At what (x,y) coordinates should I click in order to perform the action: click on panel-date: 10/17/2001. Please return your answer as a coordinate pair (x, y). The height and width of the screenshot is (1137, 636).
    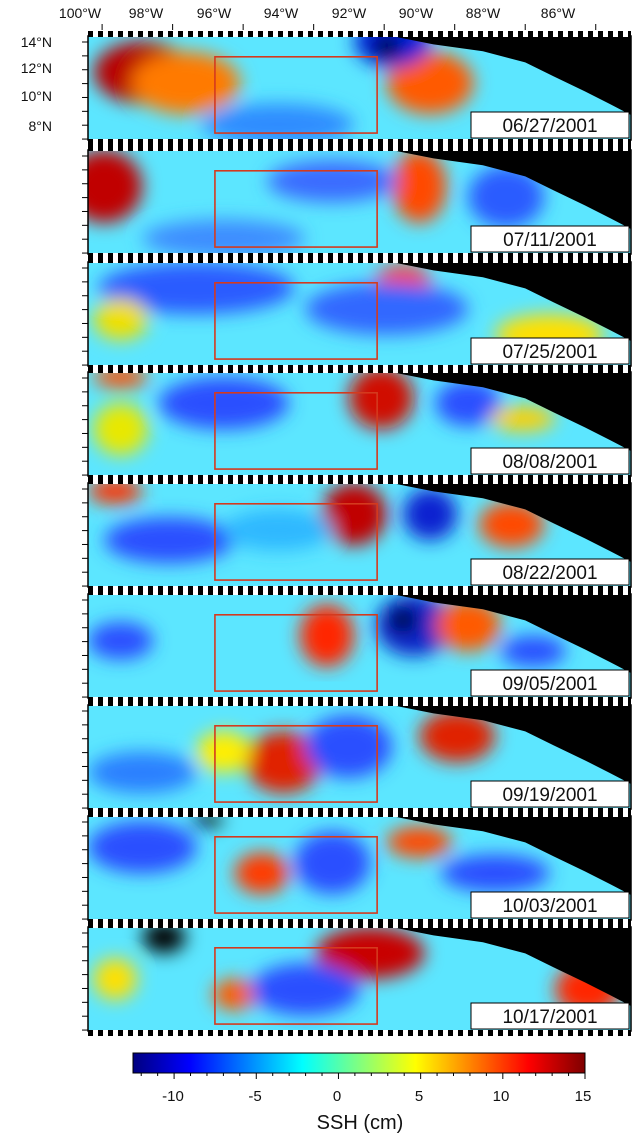
    Looking at the image, I should click on (549, 1017).